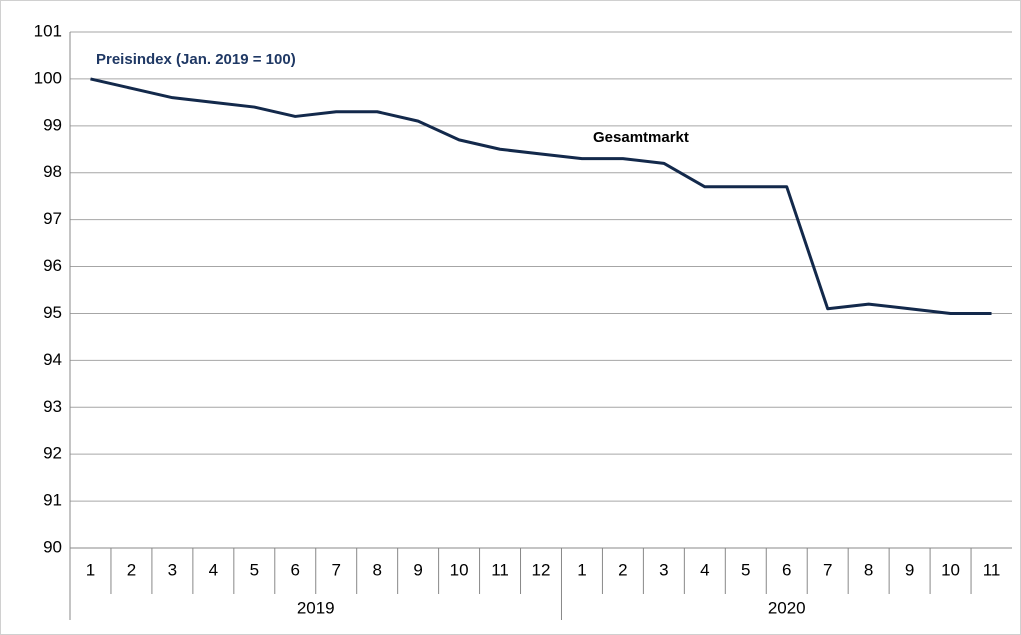  I want to click on annotation: Preisindex (Jan. 2019 = 100), so click(196, 59).